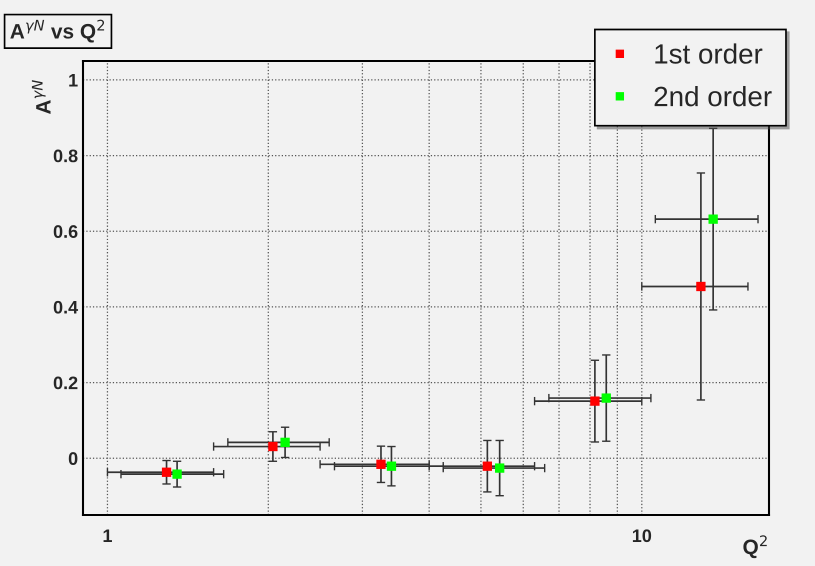  What do you see at coordinates (73, 80) in the screenshot?
I see `y-tick-label: 1` at bounding box center [73, 80].